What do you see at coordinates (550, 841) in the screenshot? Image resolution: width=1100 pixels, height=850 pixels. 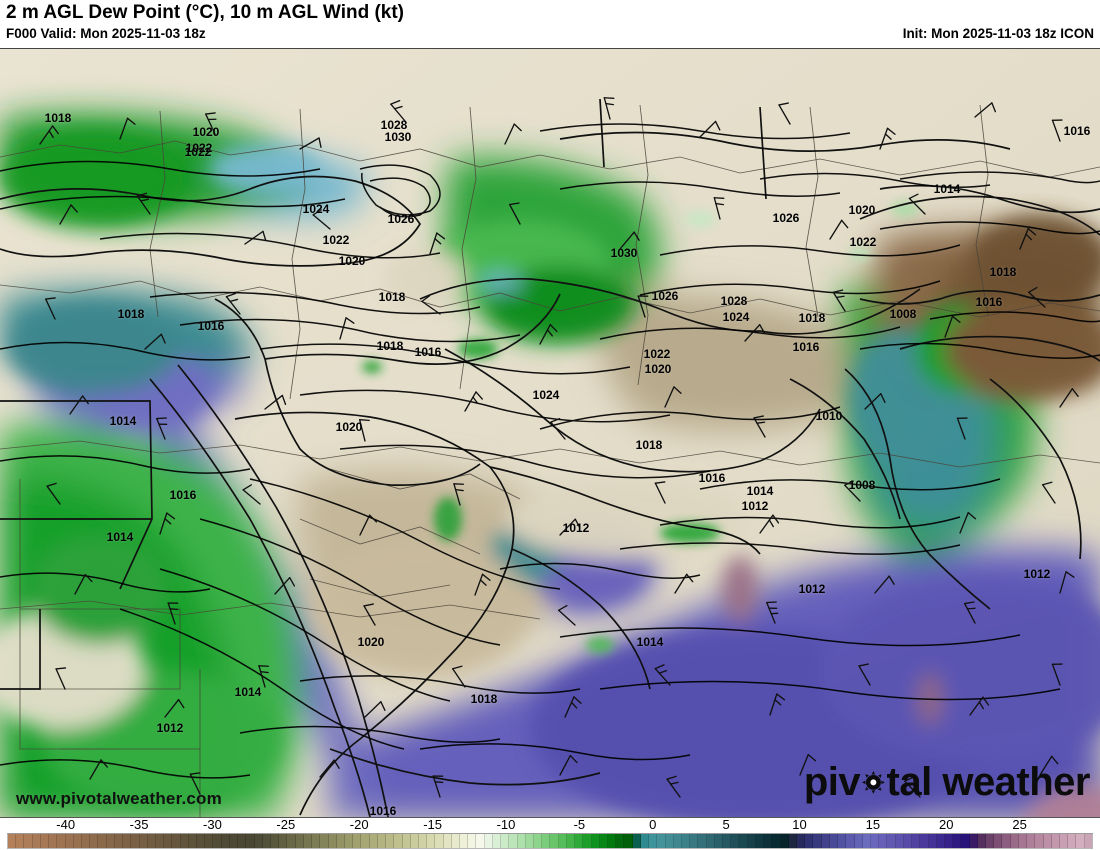 I see `colorbar-gradient` at bounding box center [550, 841].